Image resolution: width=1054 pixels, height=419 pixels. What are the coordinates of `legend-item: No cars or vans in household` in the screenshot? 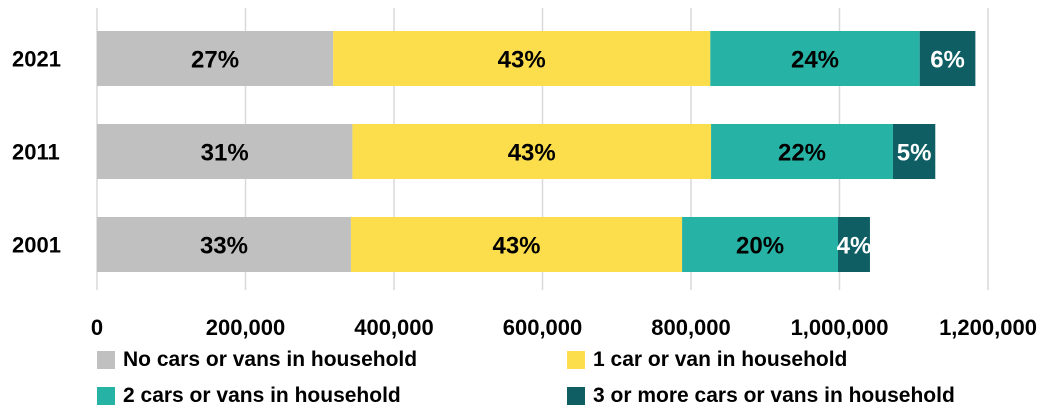 It's located at (257, 360).